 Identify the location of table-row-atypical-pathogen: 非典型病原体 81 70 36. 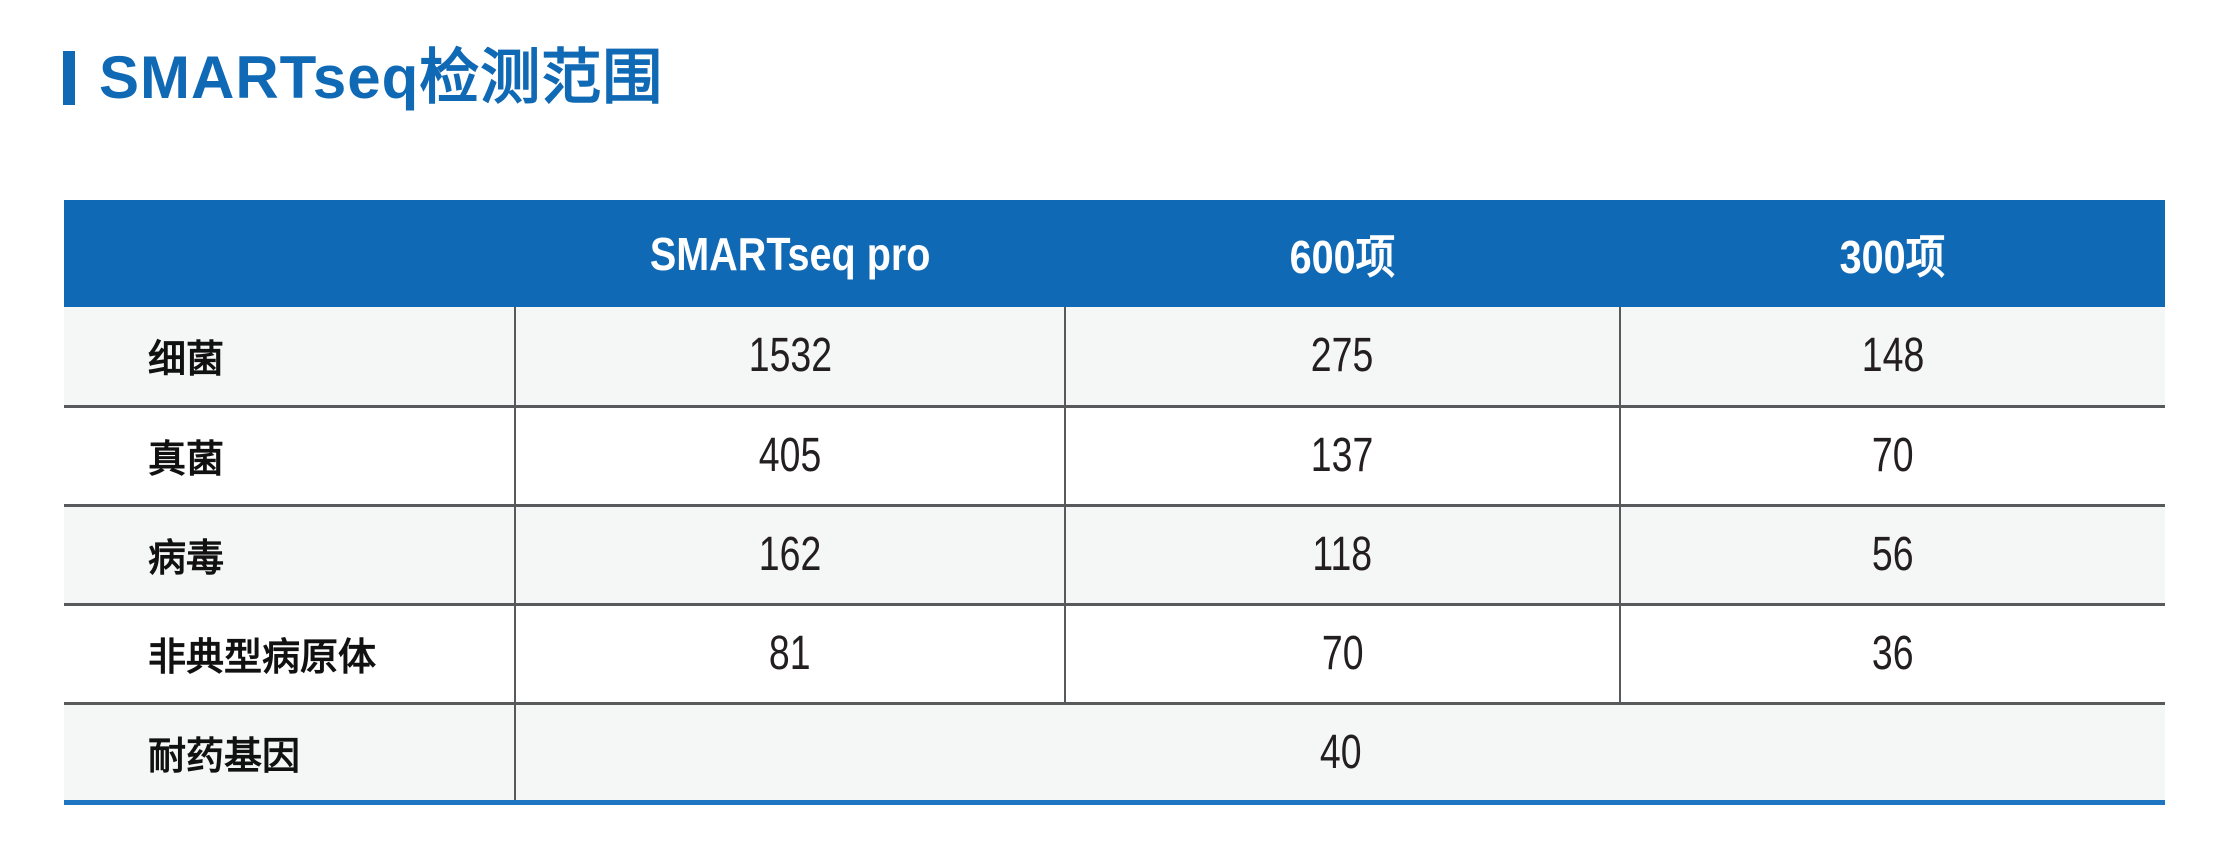
(1114, 653).